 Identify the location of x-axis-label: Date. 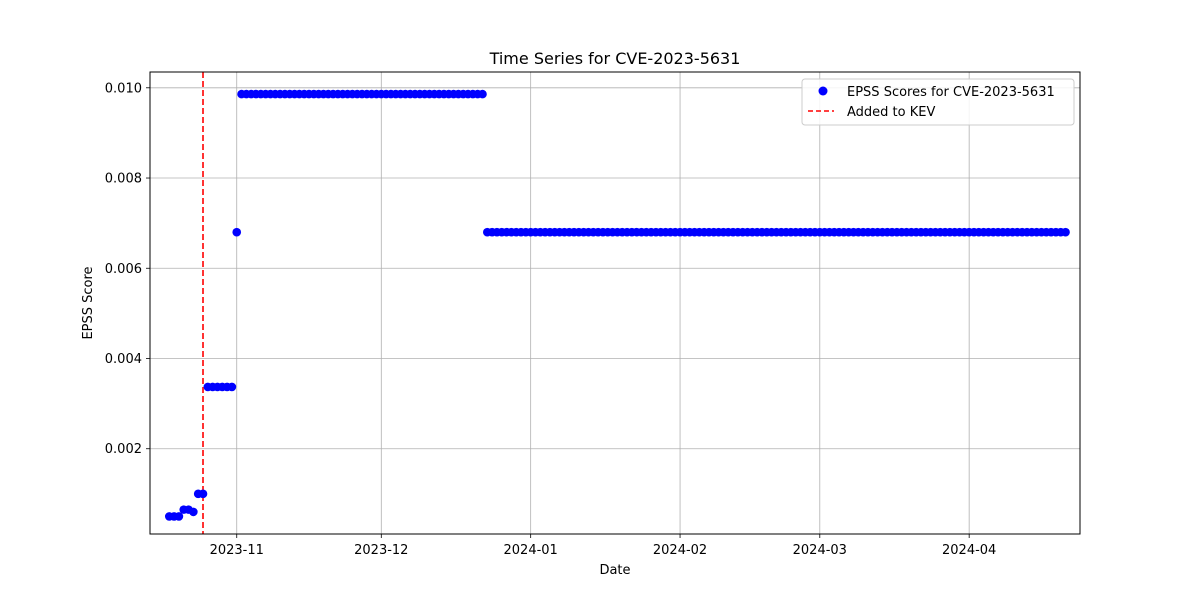
(614, 570).